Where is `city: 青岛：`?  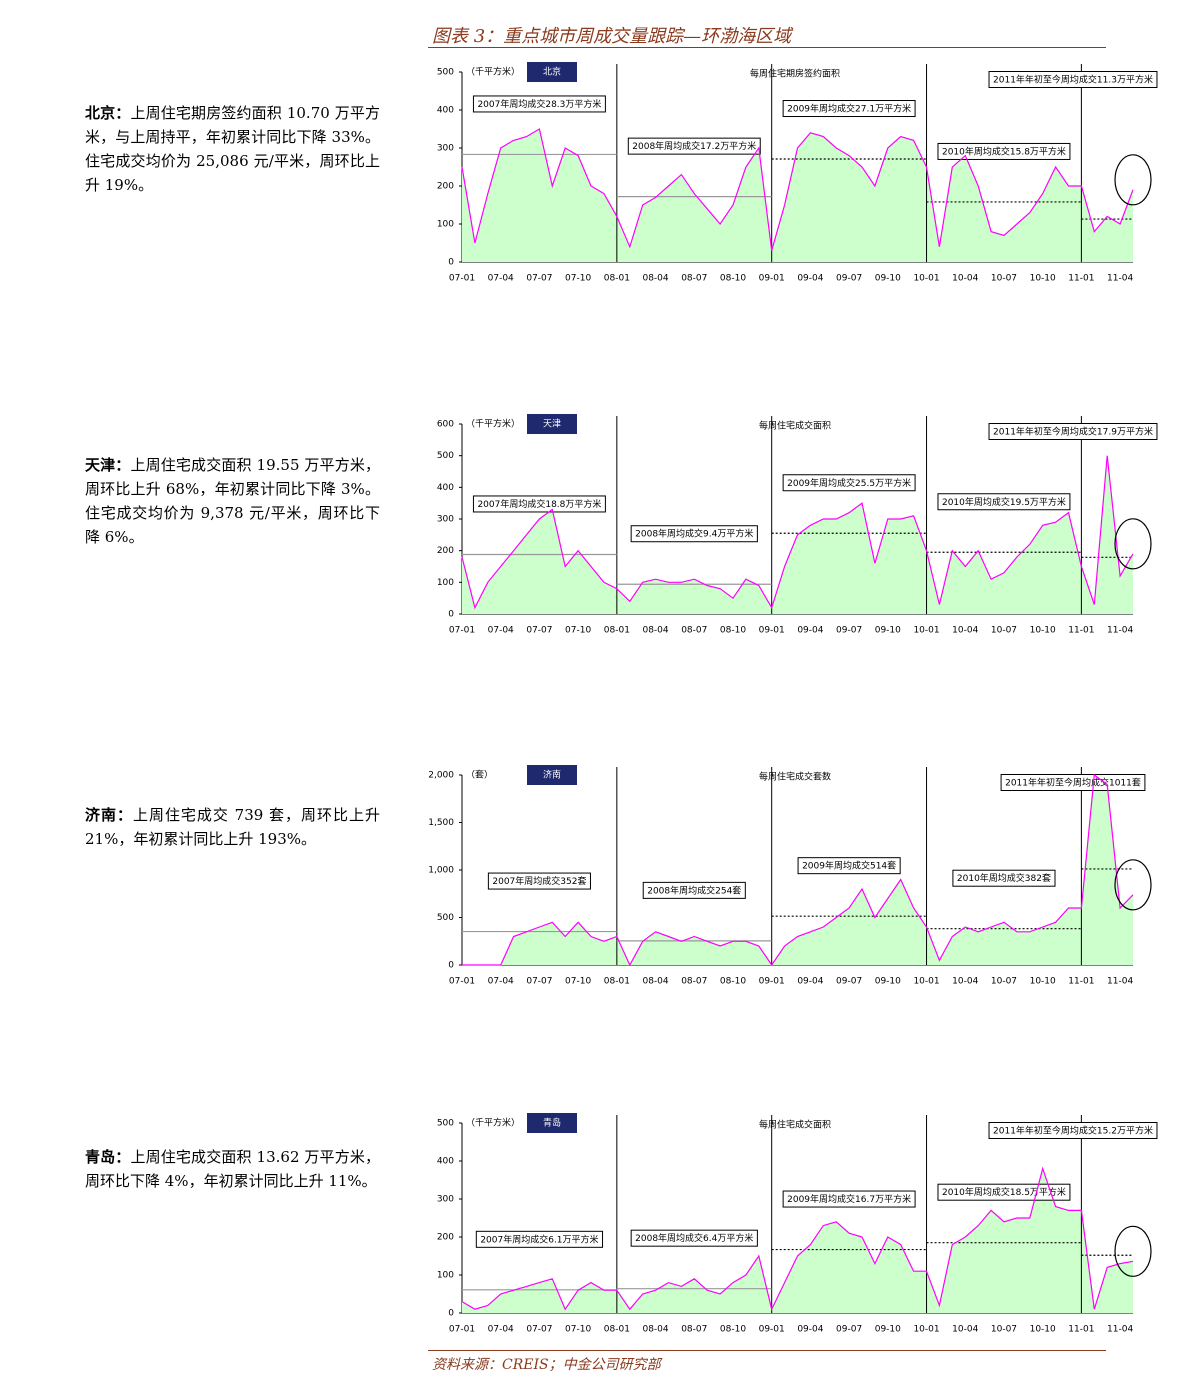 city: 青岛： is located at coordinates (108, 1157).